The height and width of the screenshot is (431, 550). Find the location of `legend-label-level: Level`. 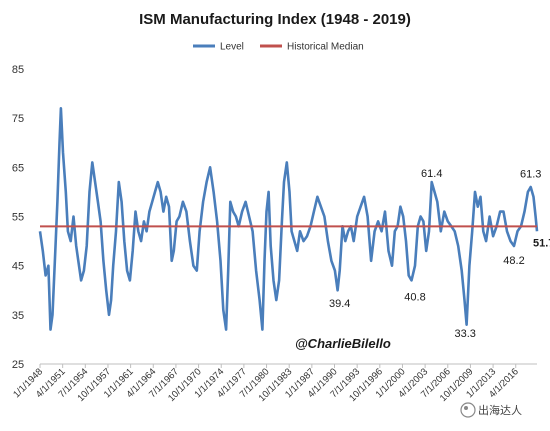

legend-label-level: Level is located at coordinates (232, 47).